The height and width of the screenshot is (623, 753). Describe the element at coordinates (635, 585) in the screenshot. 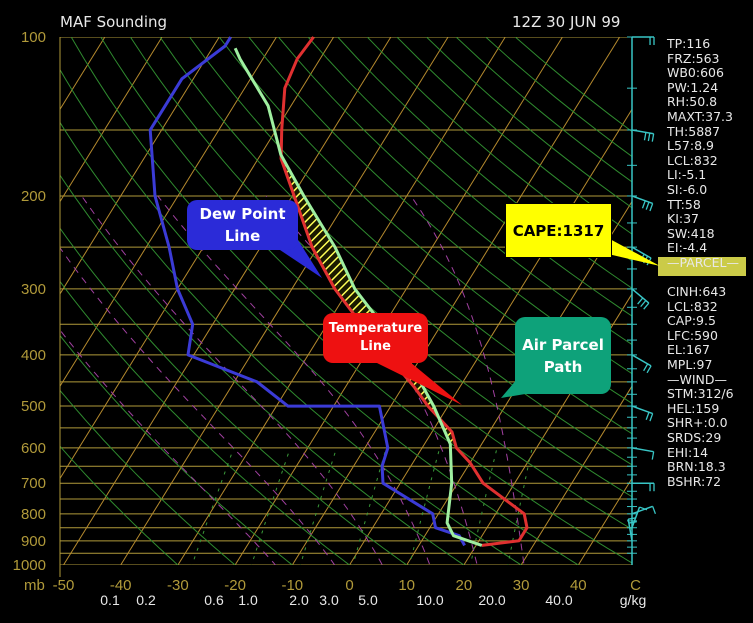

I see `temperature-tick-label: C` at that location.